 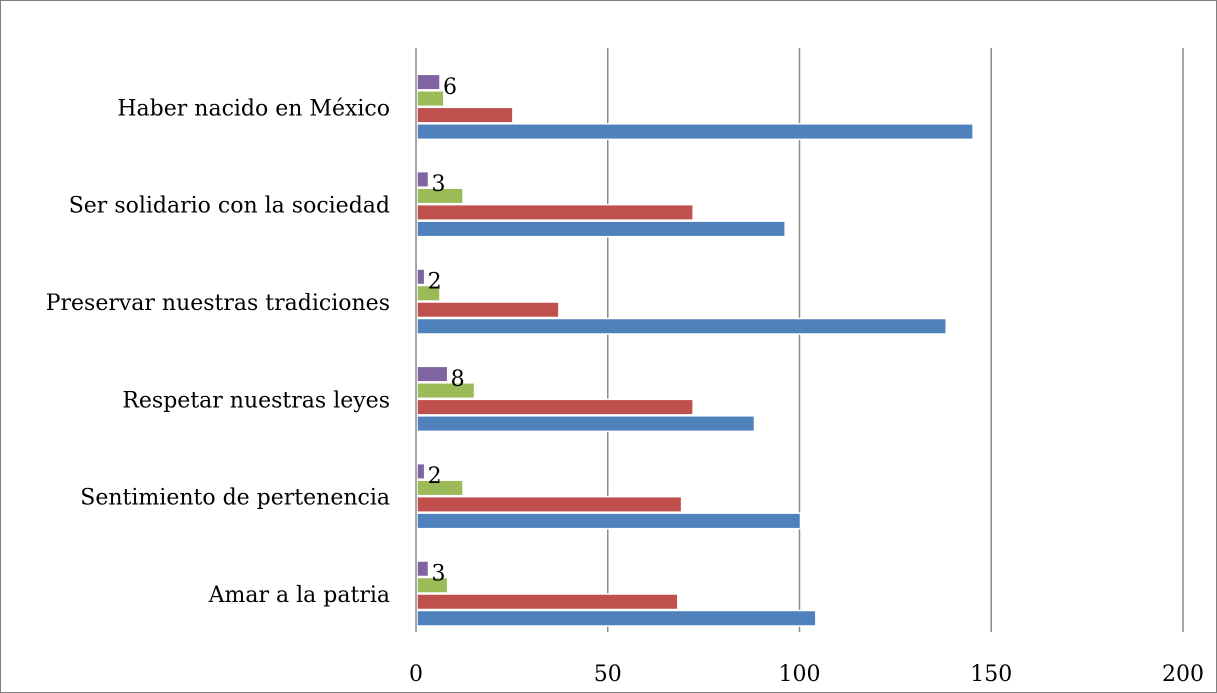 What do you see at coordinates (416, 674) in the screenshot?
I see `x-tick-label: 0` at bounding box center [416, 674].